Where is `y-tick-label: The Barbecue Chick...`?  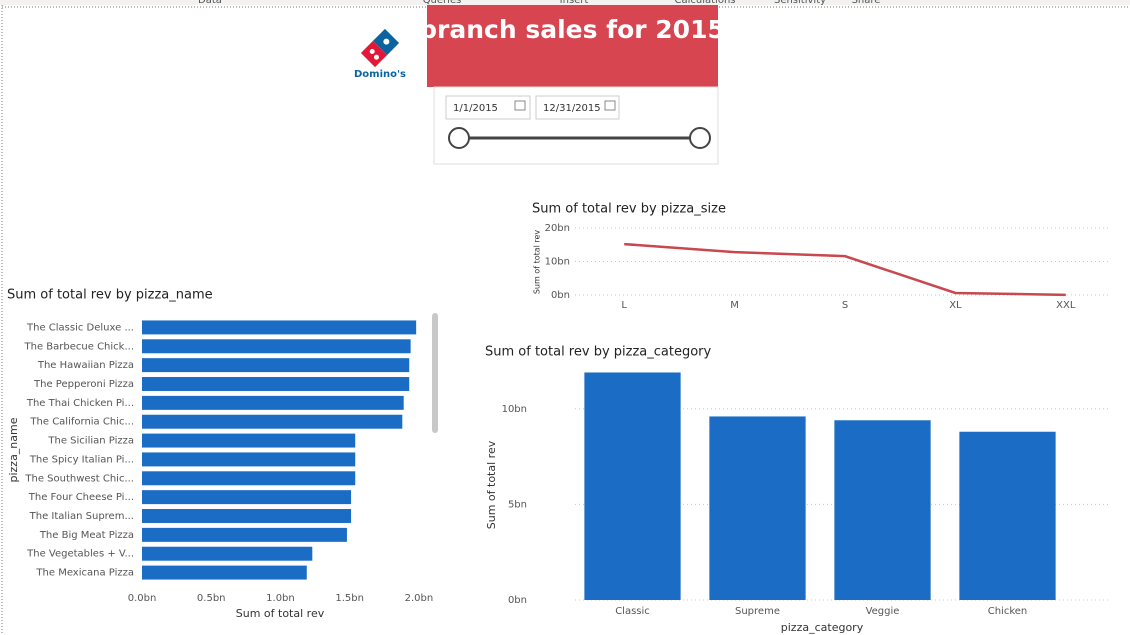
y-tick-label: The Barbecue Chick... is located at coordinates (79, 346).